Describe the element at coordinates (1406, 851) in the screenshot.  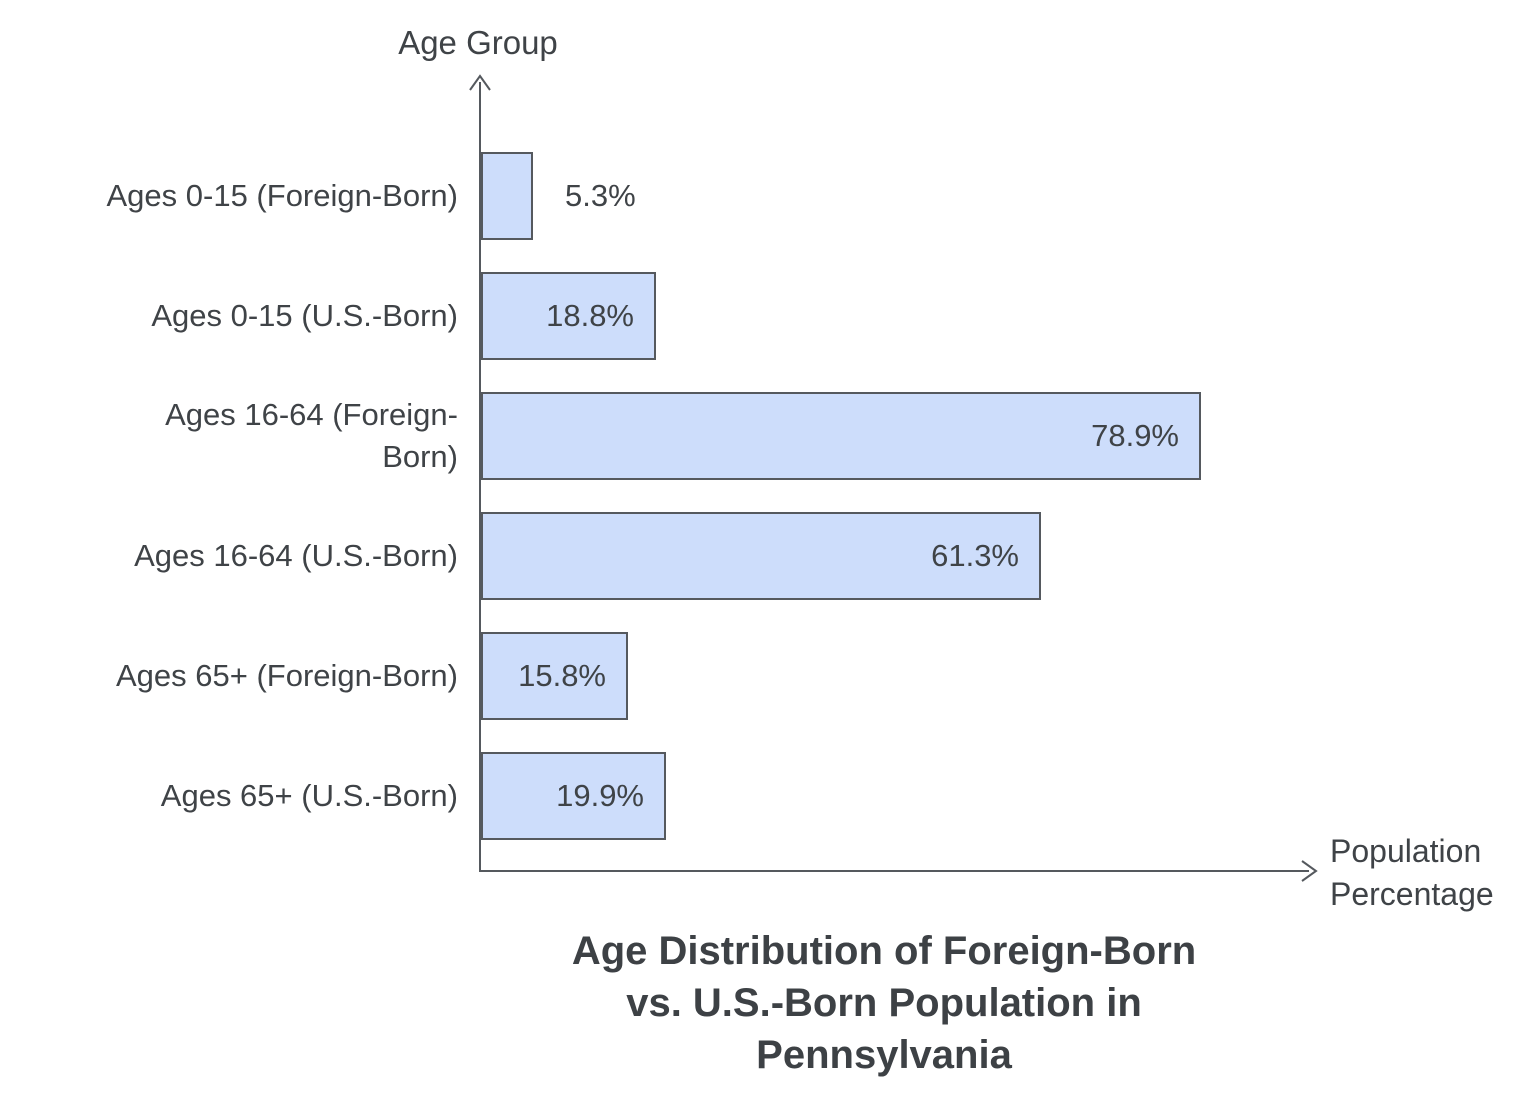
I see `x-axis-title-line-1: Population` at that location.